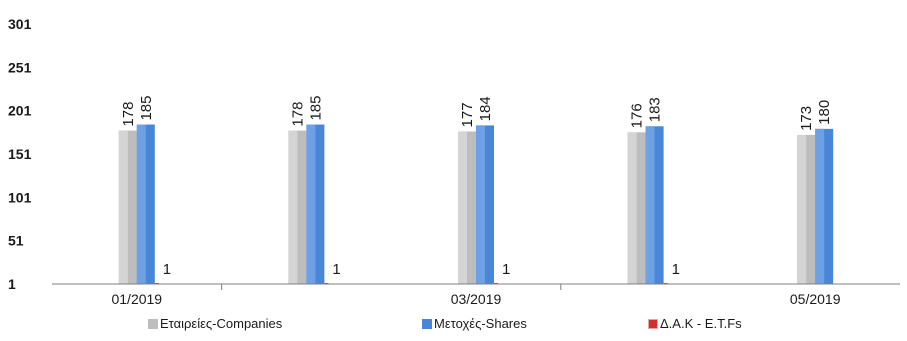 This screenshot has height=341, width=907. I want to click on legend-label-companies: Εταιρείες-Companies, so click(221, 323).